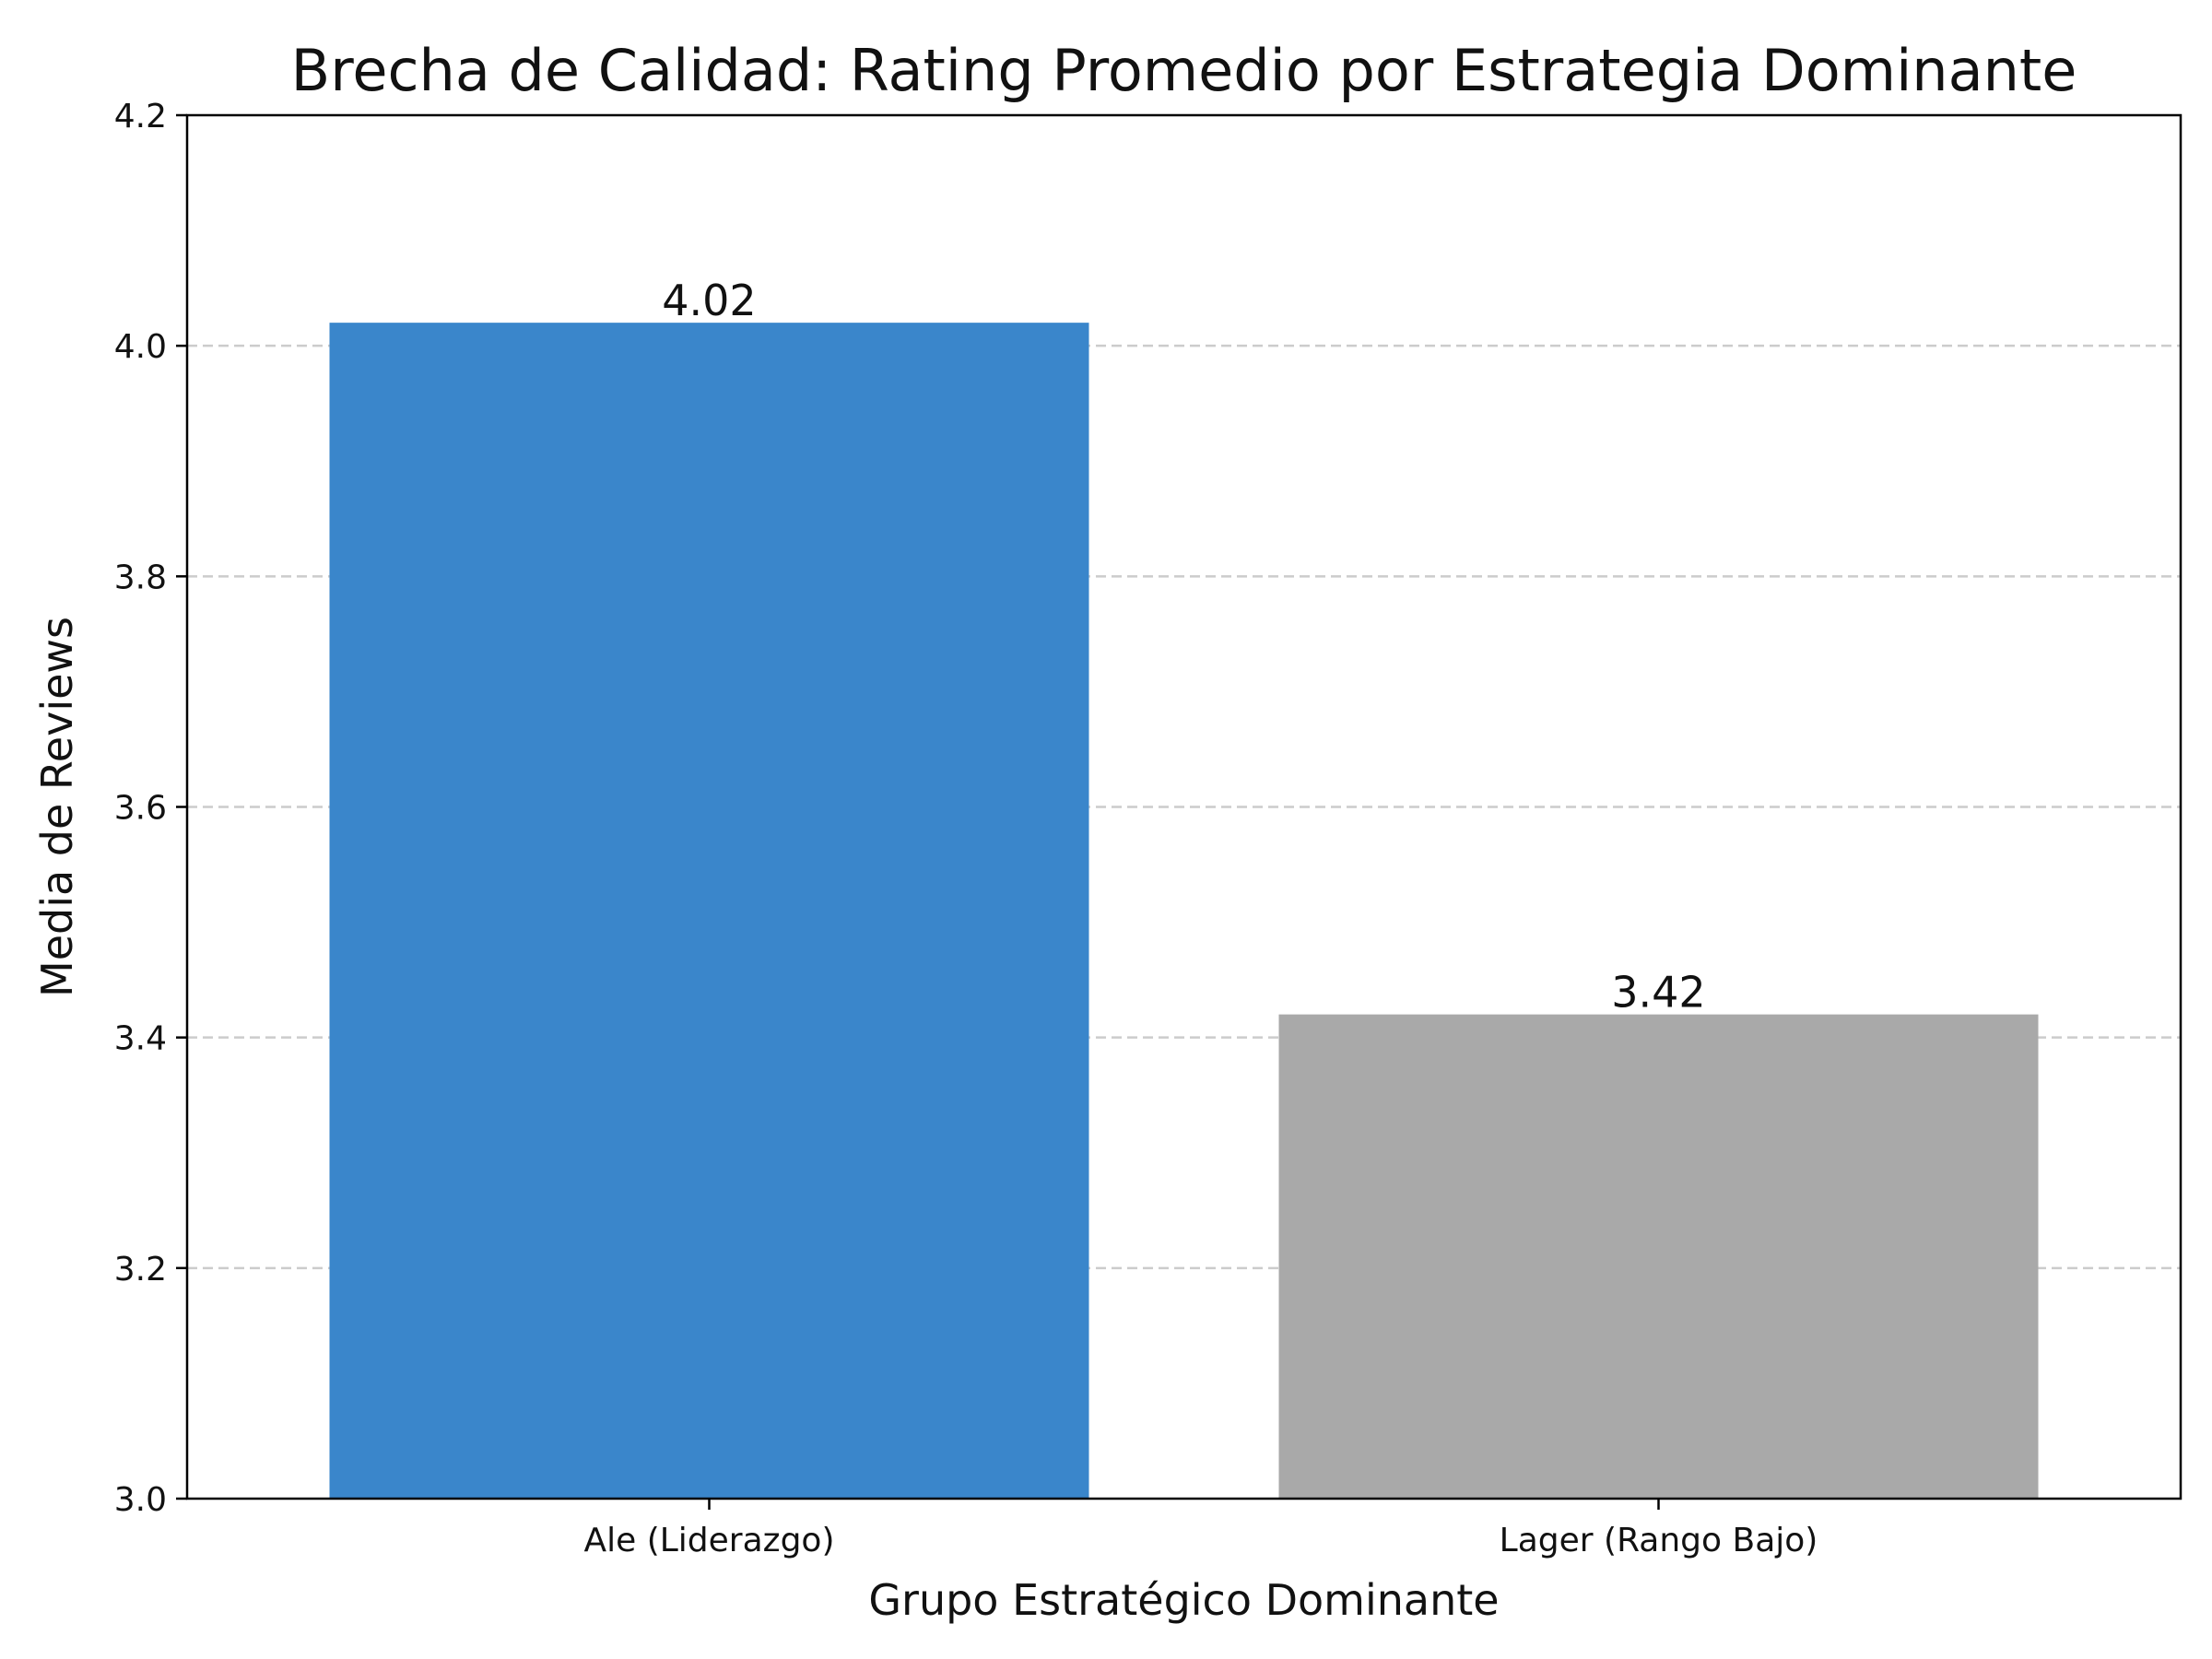 The width and height of the screenshot is (2212, 1659). What do you see at coordinates (1183, 1600) in the screenshot?
I see `x-axis-label: Grupo Estratégico Dominante` at bounding box center [1183, 1600].